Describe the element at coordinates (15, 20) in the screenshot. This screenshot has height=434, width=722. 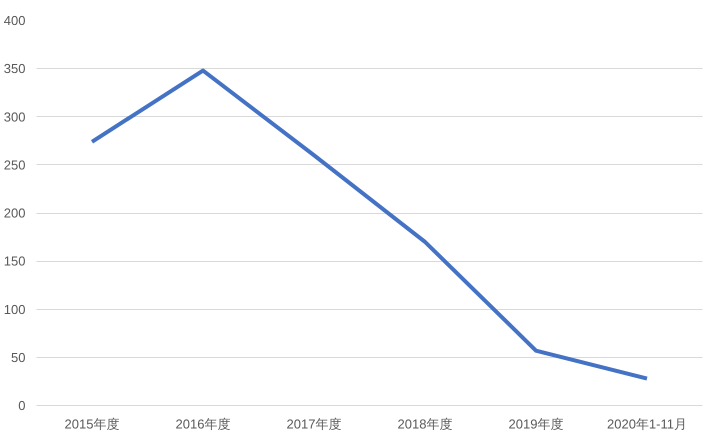
I see `y-tick-label: 400` at that location.